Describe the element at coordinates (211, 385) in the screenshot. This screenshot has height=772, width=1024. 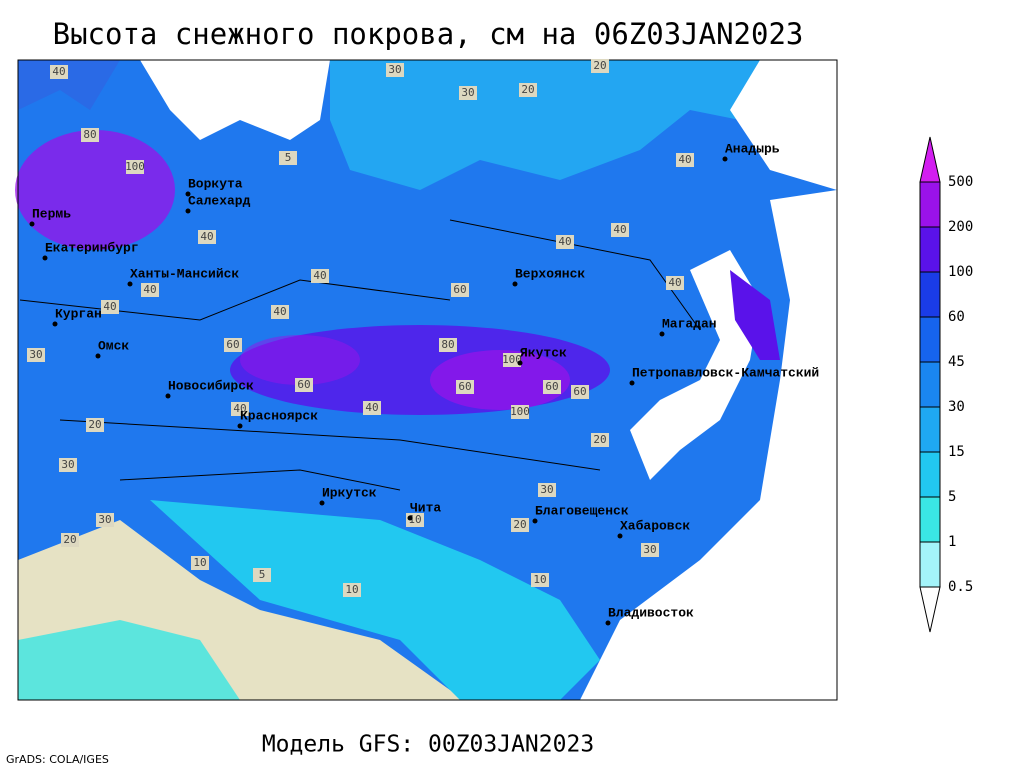
I see `city-label: Новосибирск` at that location.